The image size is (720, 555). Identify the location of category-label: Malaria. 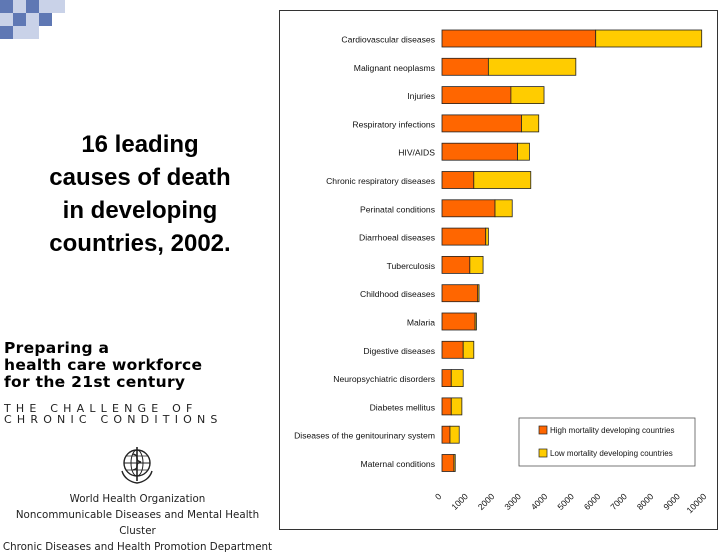
(421, 323).